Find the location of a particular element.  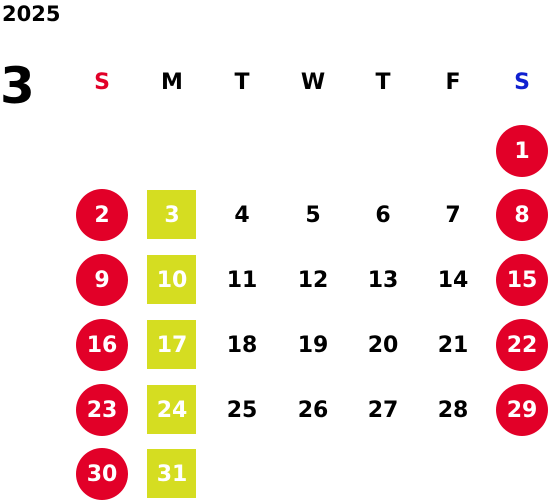

calendar-day-number: 4 is located at coordinates (242, 215).